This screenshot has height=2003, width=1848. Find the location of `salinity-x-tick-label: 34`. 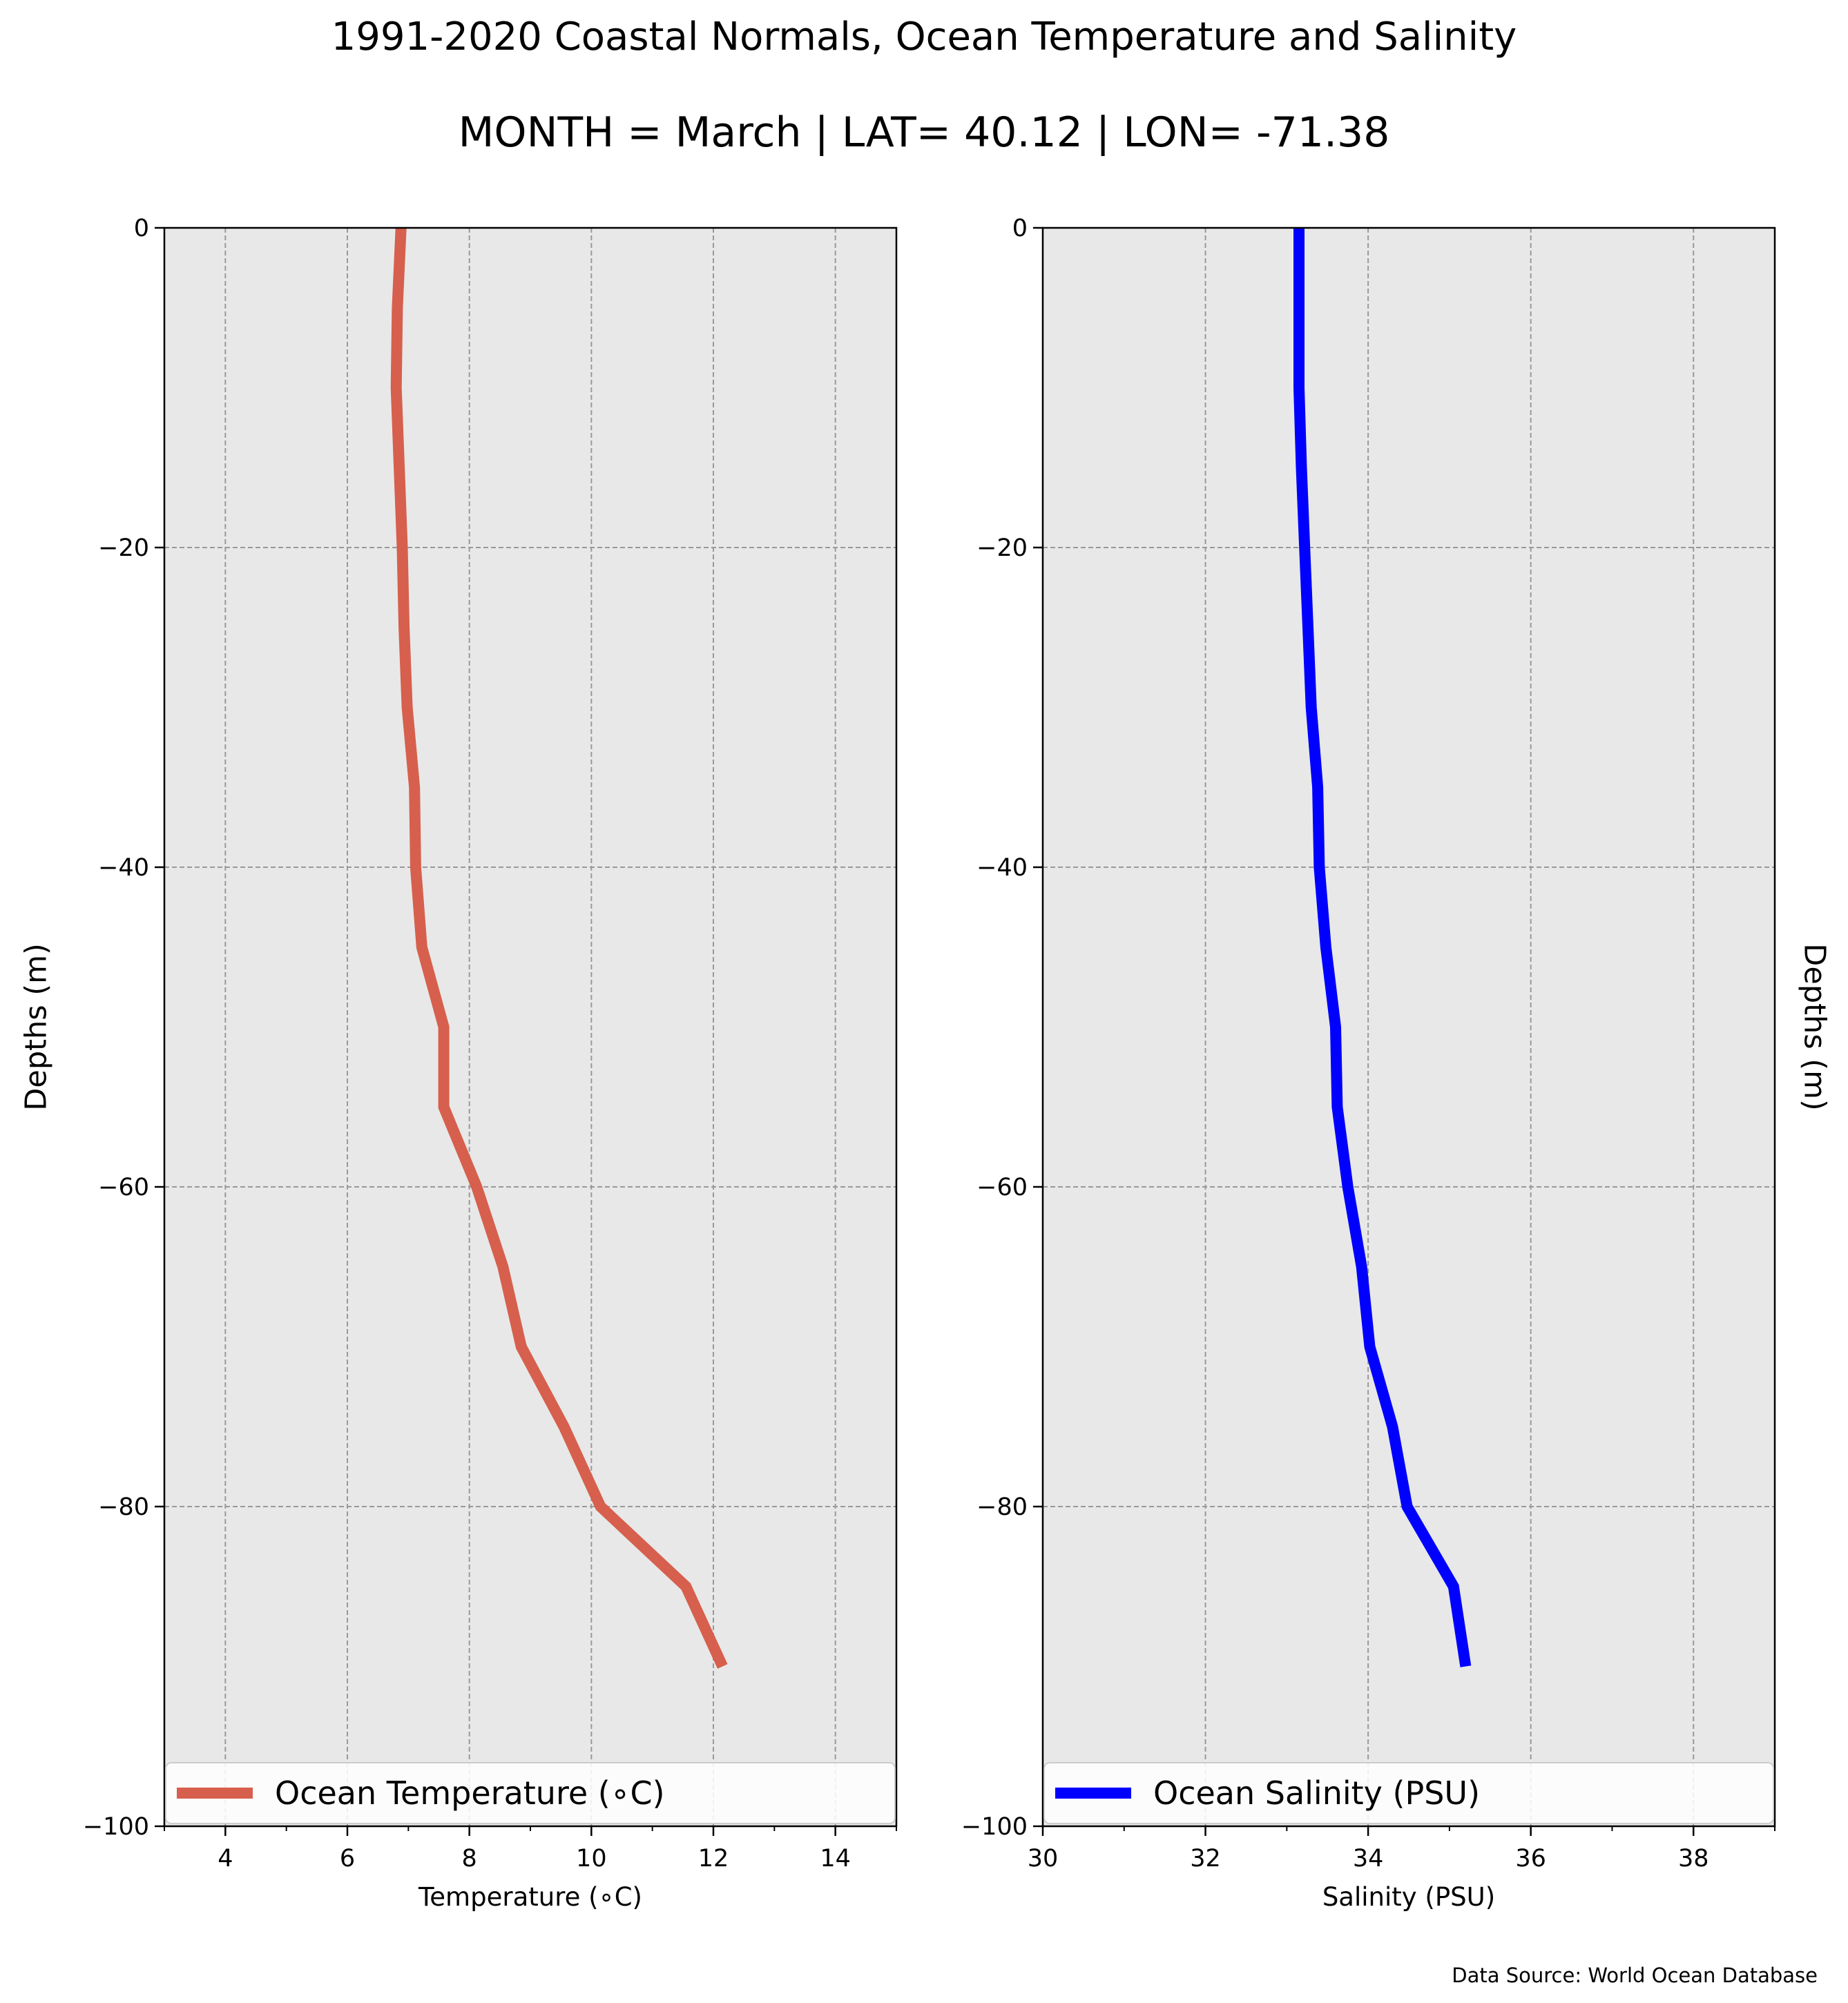

salinity-x-tick-label: 34 is located at coordinates (1368, 1859).